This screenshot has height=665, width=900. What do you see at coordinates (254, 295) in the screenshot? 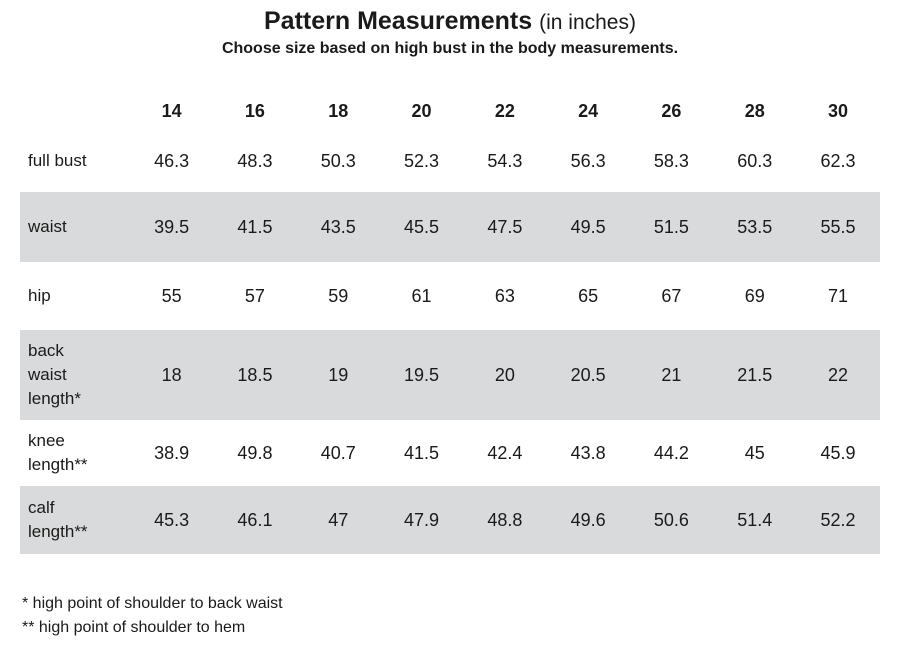
I see `table-cell: 57` at bounding box center [254, 295].